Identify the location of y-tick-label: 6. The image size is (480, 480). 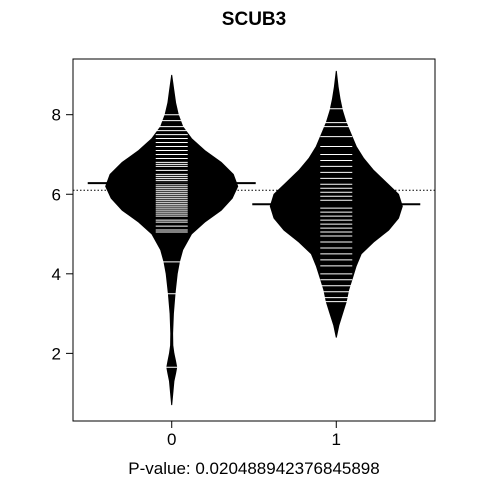
(56, 194).